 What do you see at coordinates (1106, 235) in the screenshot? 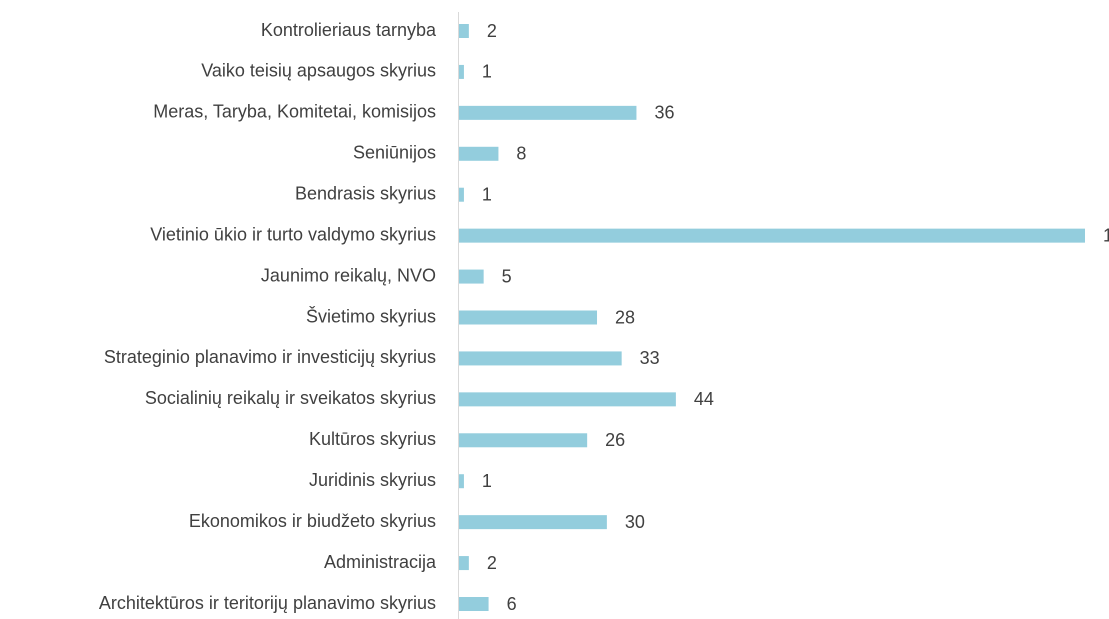
I see `data-label: 127` at bounding box center [1106, 235].